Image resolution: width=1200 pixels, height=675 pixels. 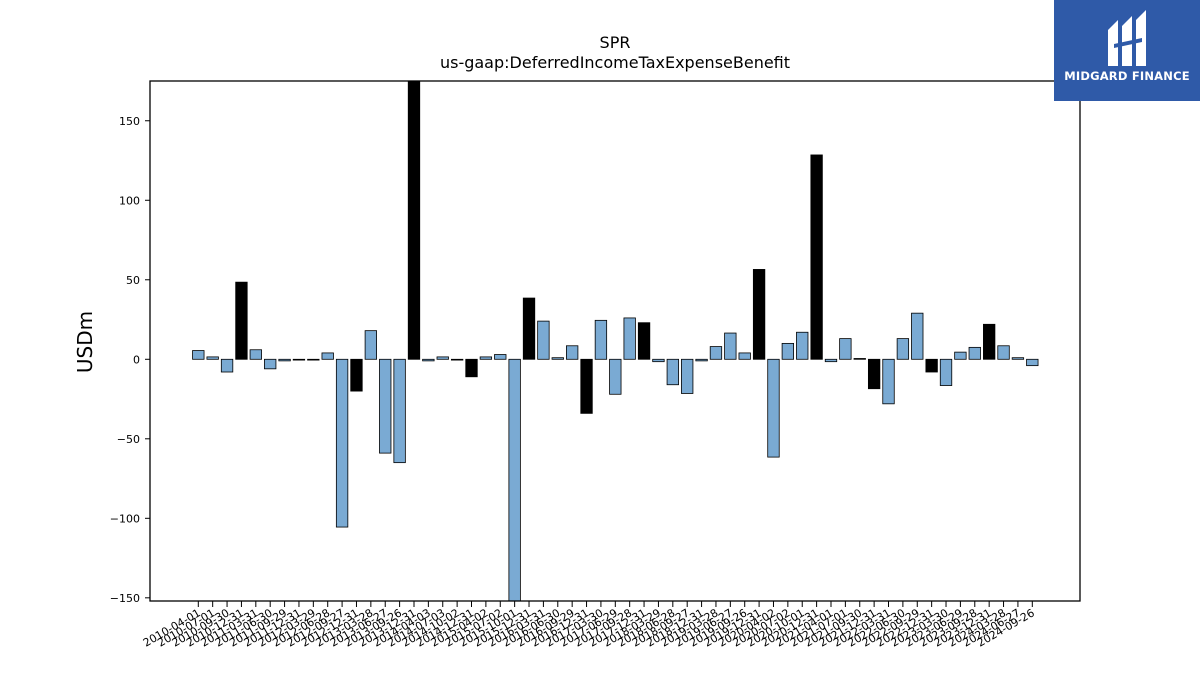 What do you see at coordinates (129, 200) in the screenshot?
I see `y-tick-label: 100` at bounding box center [129, 200].